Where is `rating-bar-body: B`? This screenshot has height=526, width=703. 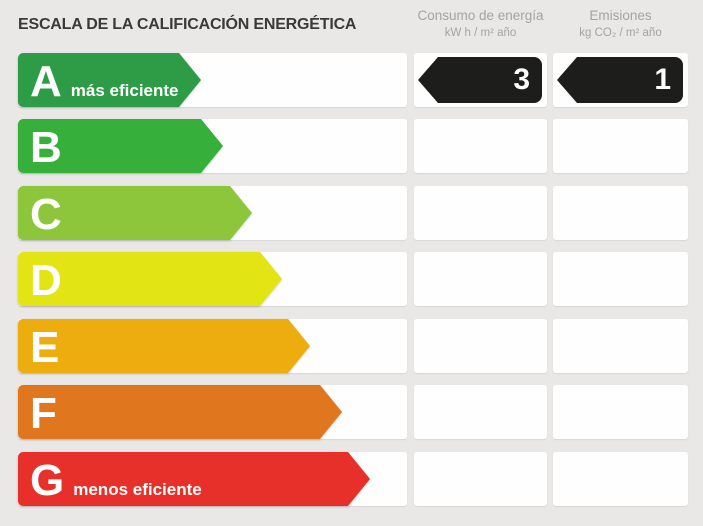
rating-bar-body: B is located at coordinates (109, 146).